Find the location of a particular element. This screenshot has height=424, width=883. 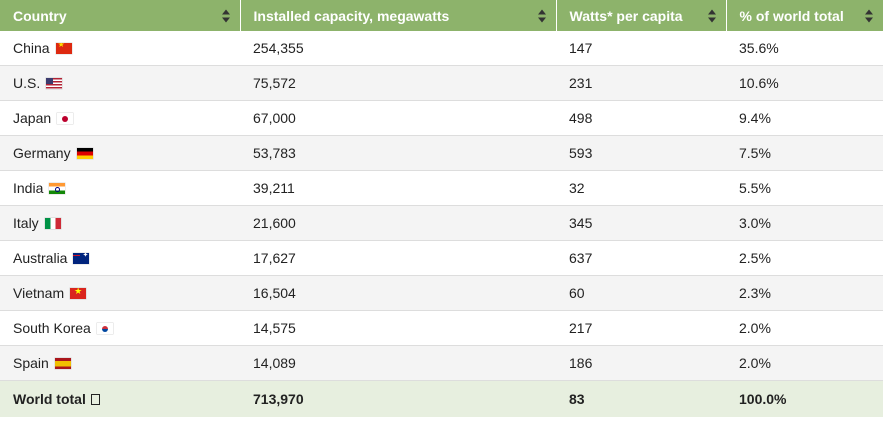

column-header-share: % of world total is located at coordinates (804, 15).